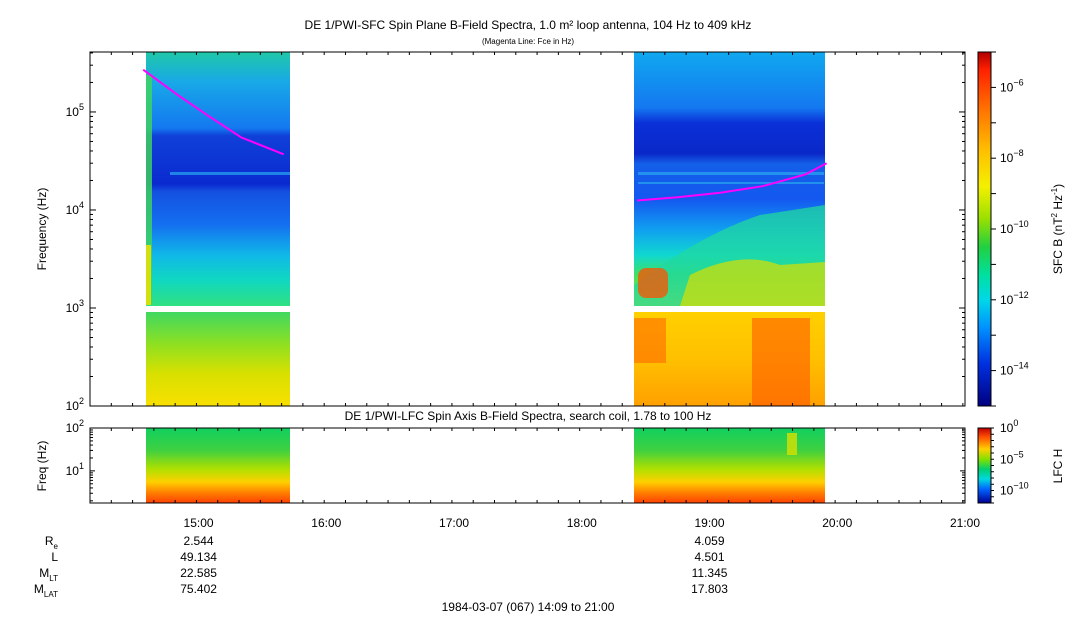  I want to click on sfc-colorbar, so click(984, 229).